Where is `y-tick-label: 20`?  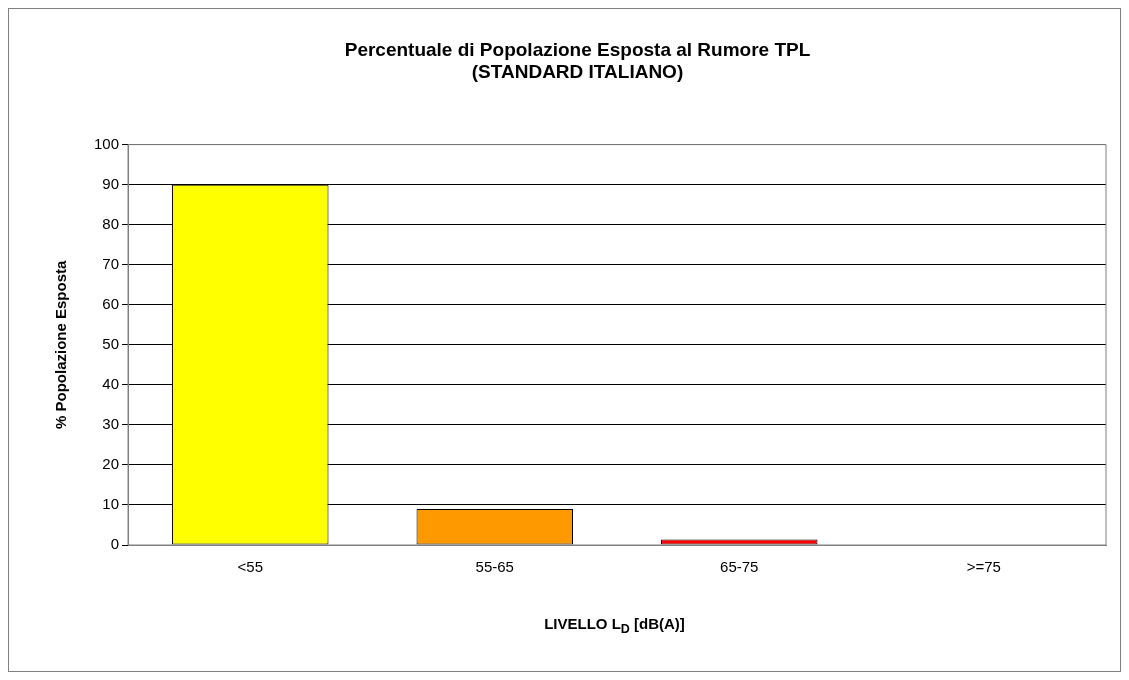
y-tick-label: 20 is located at coordinates (111, 464).